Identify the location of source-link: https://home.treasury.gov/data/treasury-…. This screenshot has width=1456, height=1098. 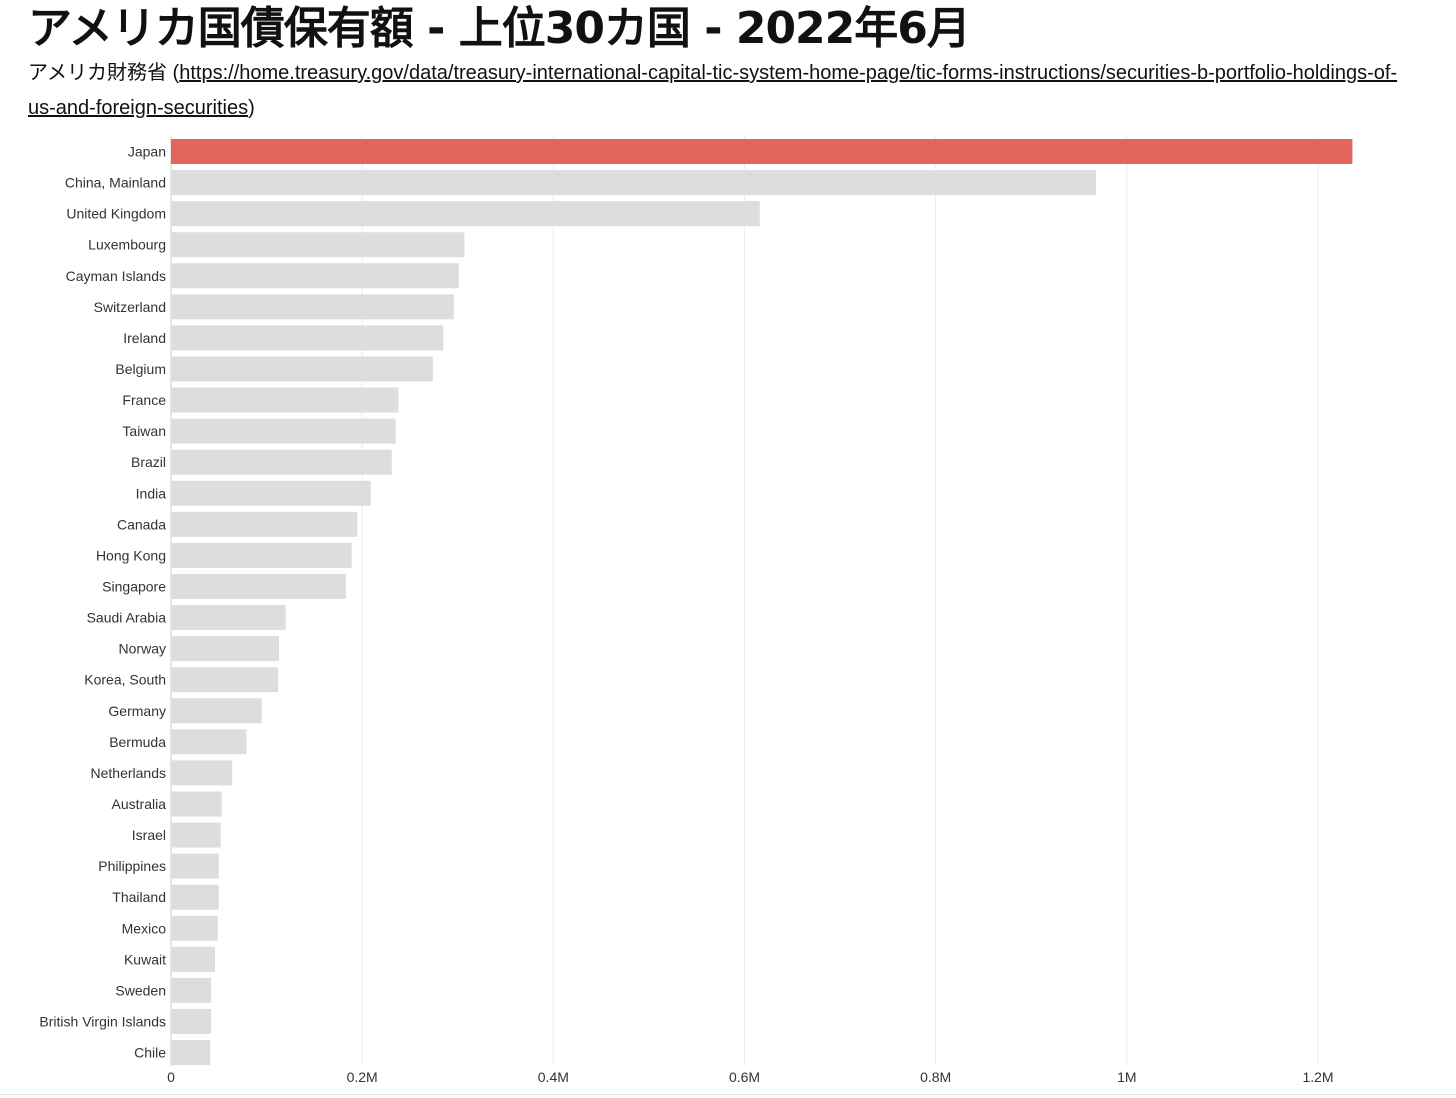
(713, 90).